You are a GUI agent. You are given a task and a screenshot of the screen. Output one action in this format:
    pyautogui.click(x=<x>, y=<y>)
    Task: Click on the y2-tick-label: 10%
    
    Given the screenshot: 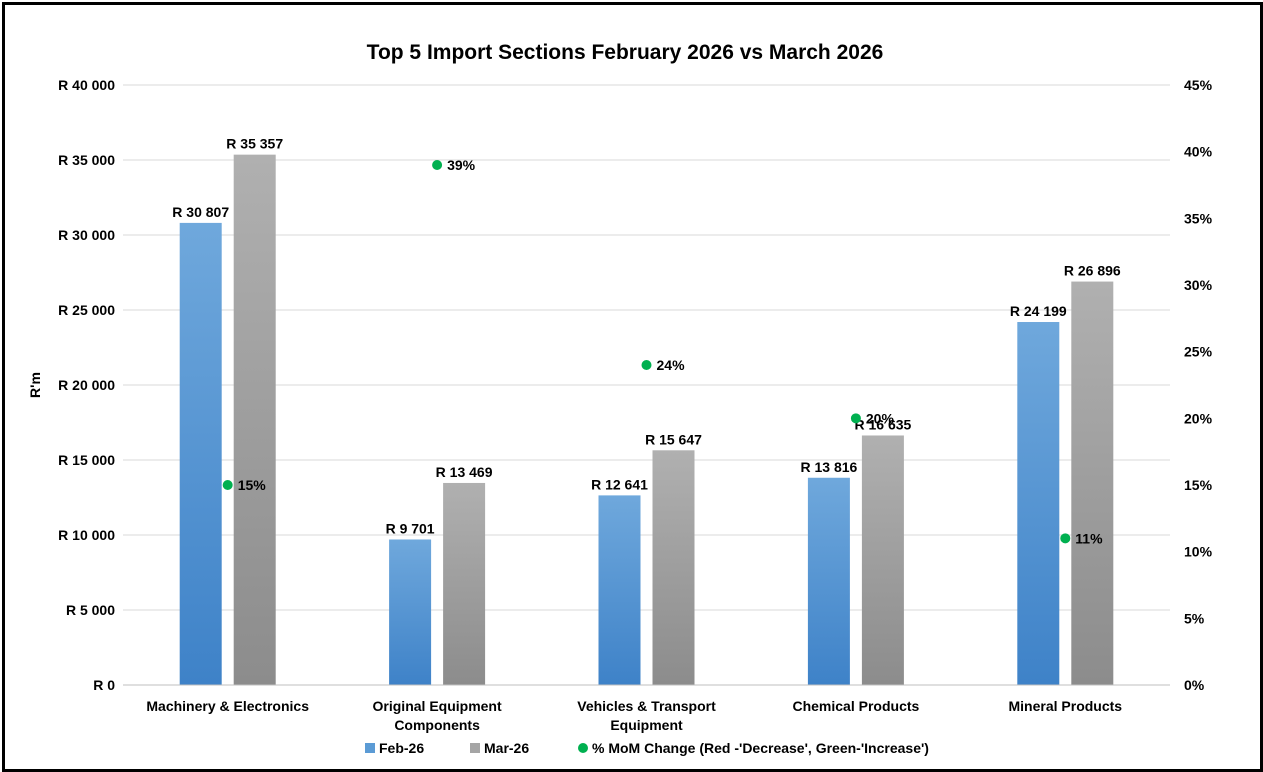 What is the action you would take?
    pyautogui.click(x=1198, y=552)
    